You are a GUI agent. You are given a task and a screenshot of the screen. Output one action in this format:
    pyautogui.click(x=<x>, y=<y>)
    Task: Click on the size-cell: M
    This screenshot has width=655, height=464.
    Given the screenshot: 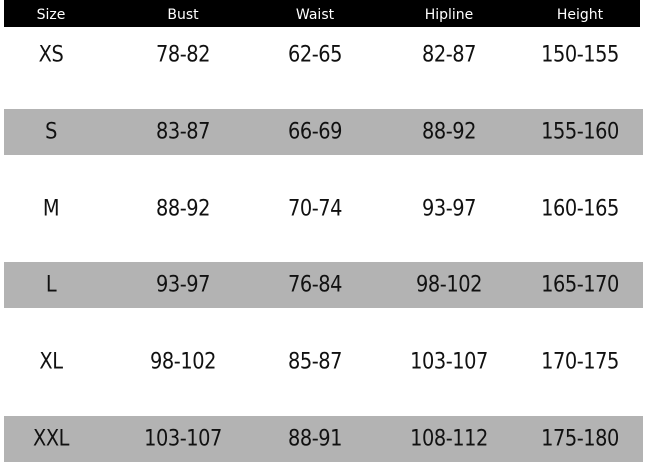 What is the action you would take?
    pyautogui.click(x=51, y=209)
    